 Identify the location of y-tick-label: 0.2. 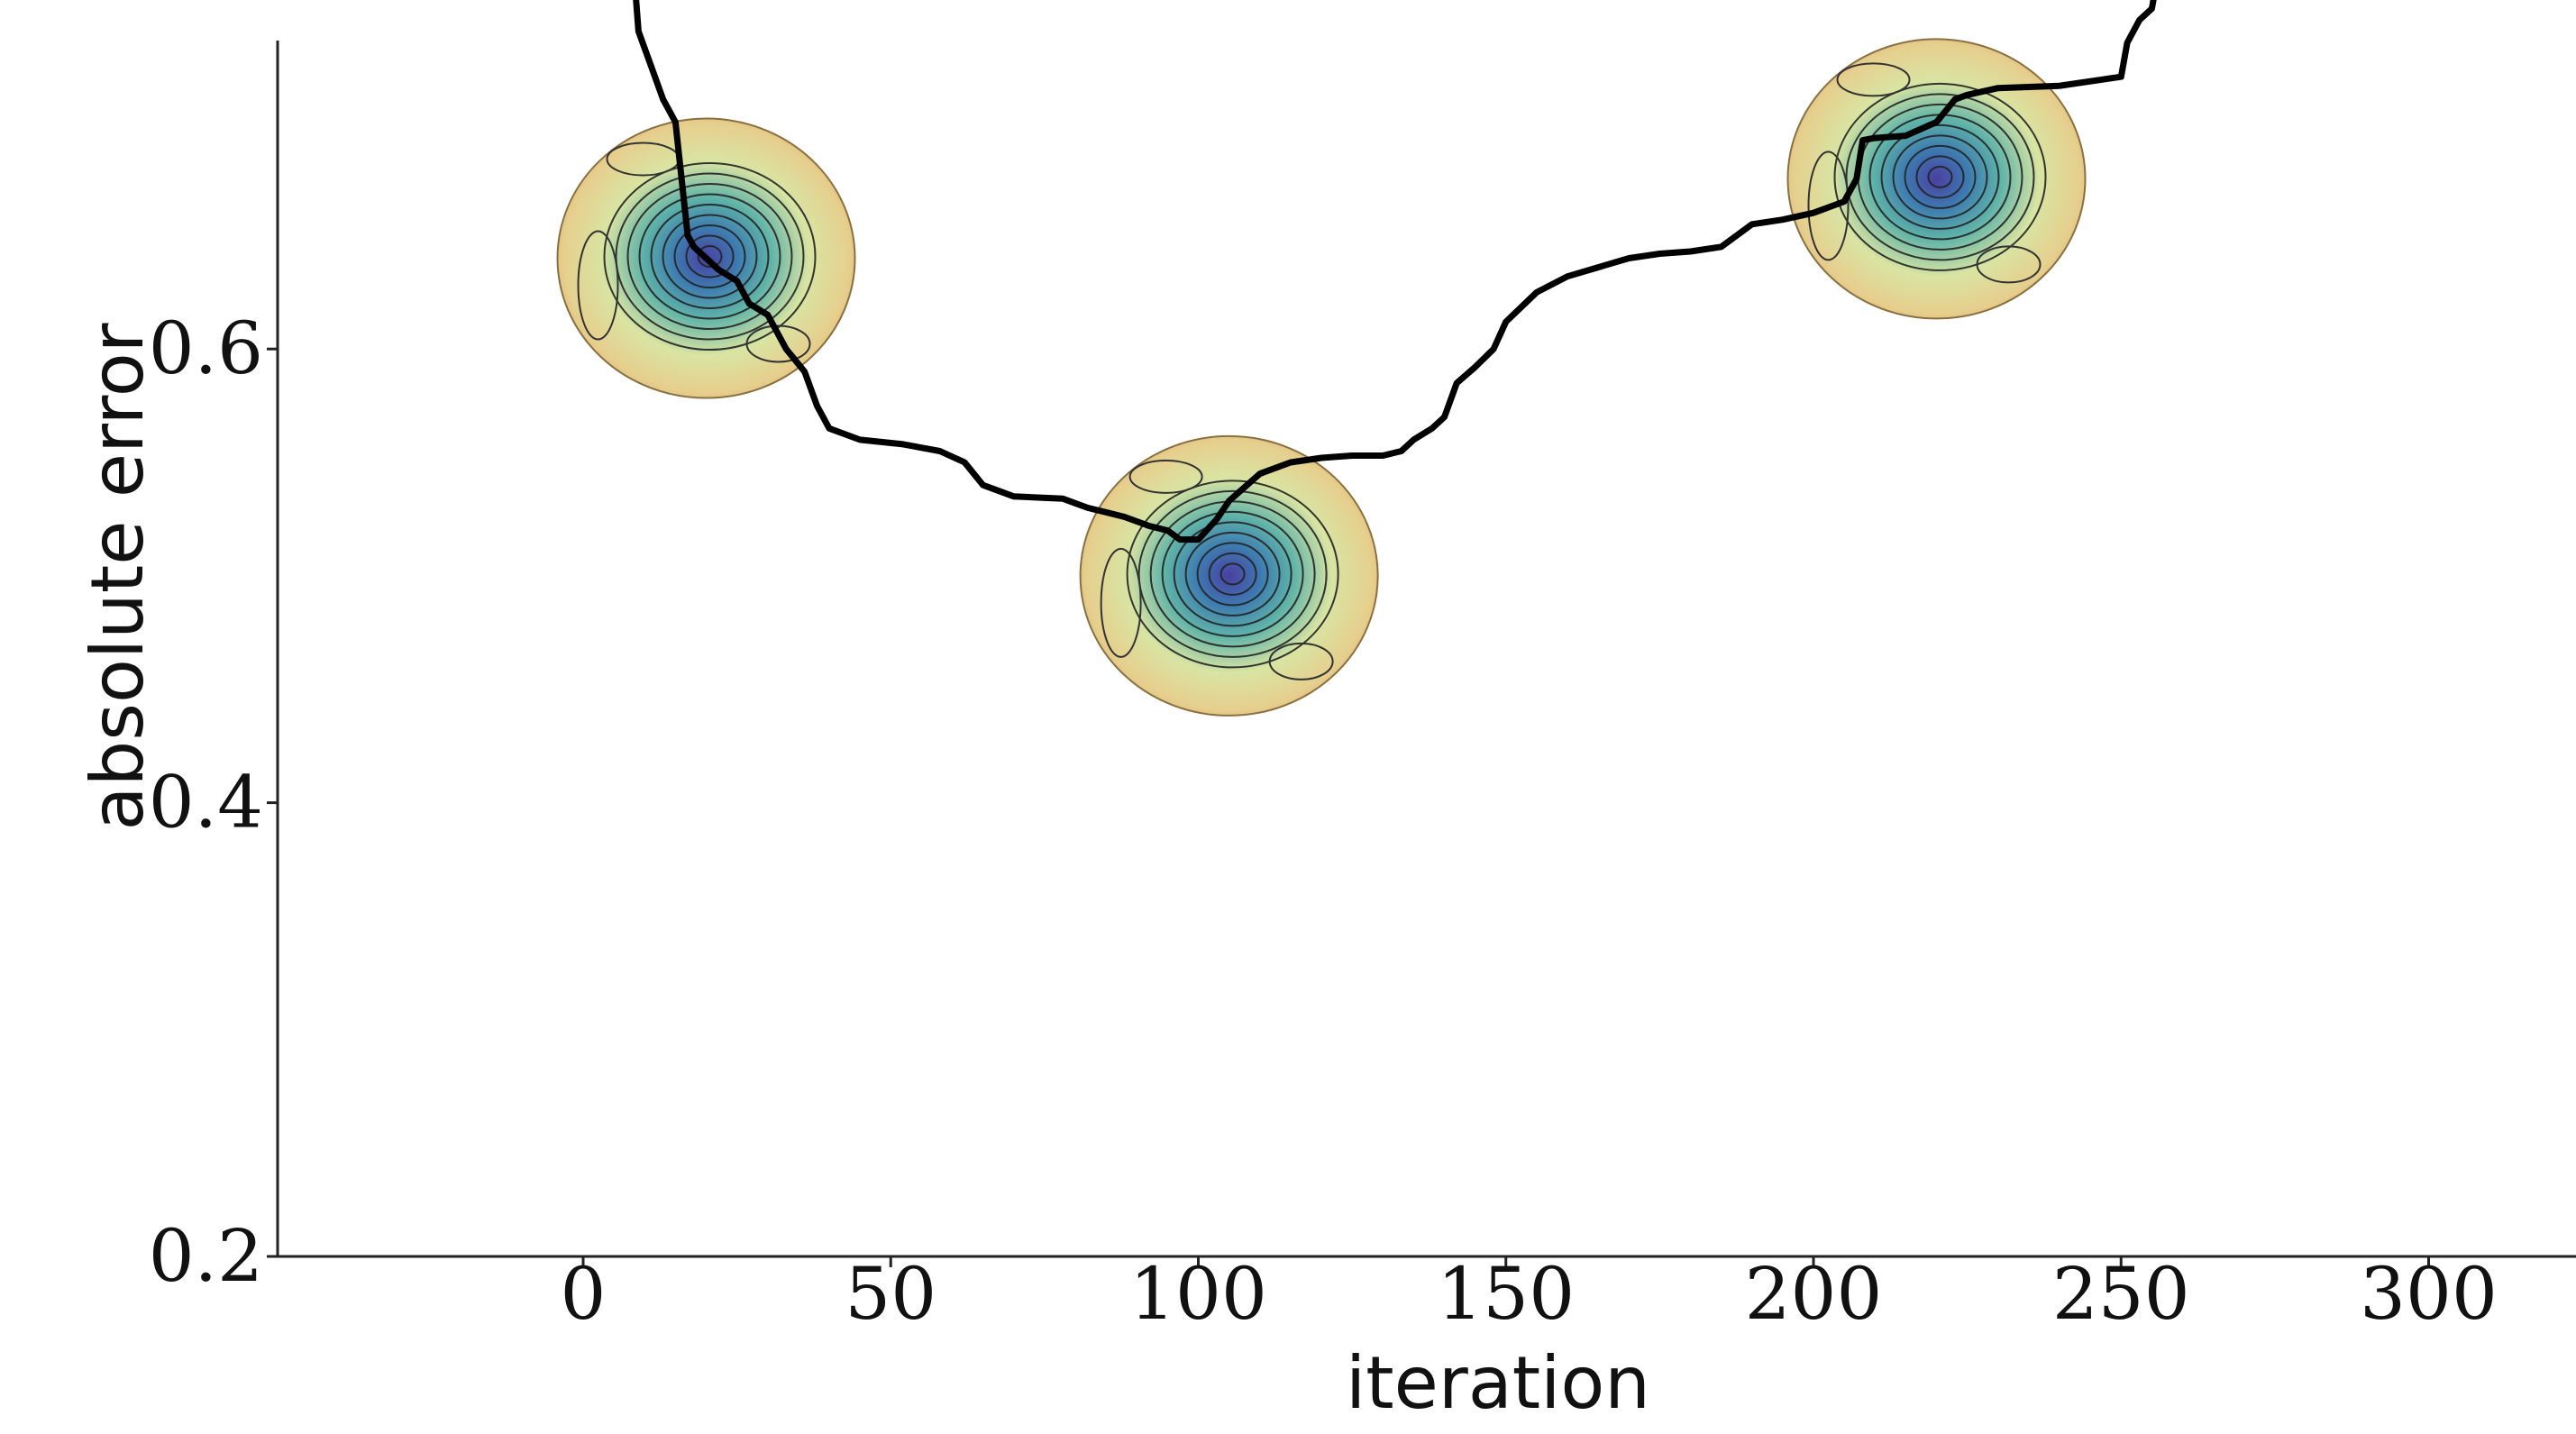
(206, 1256).